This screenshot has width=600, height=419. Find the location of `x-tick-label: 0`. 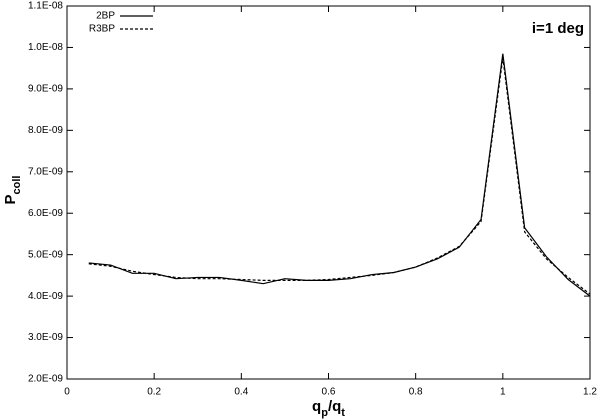

x-tick-label: 0 is located at coordinates (67, 392).